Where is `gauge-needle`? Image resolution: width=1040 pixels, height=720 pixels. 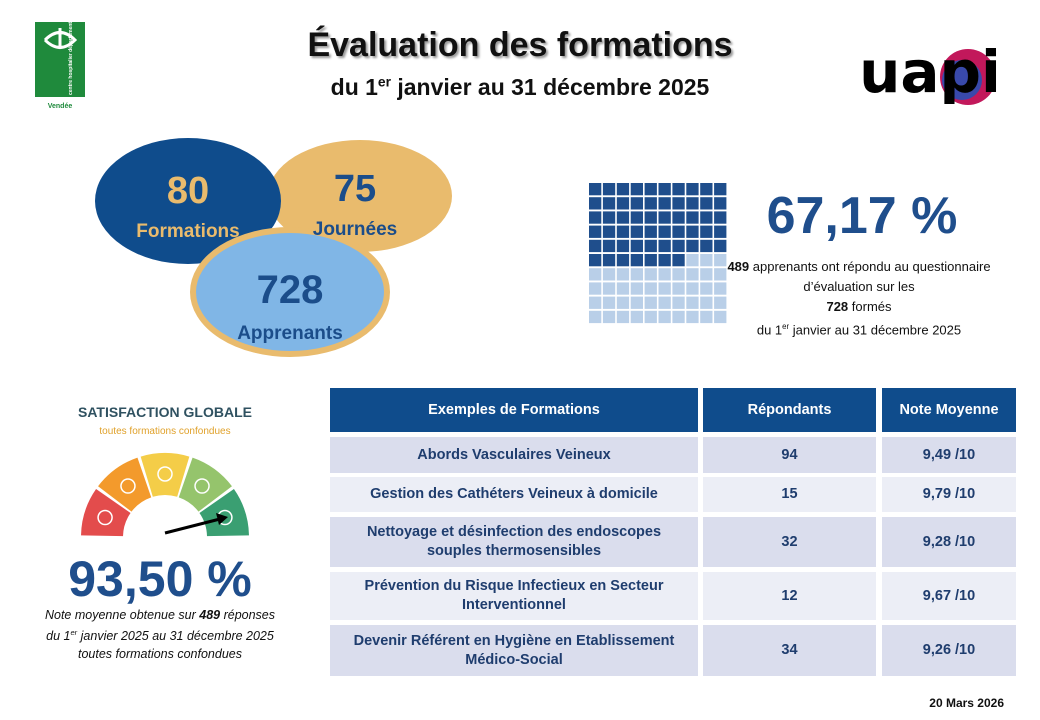 gauge-needle is located at coordinates (192, 526).